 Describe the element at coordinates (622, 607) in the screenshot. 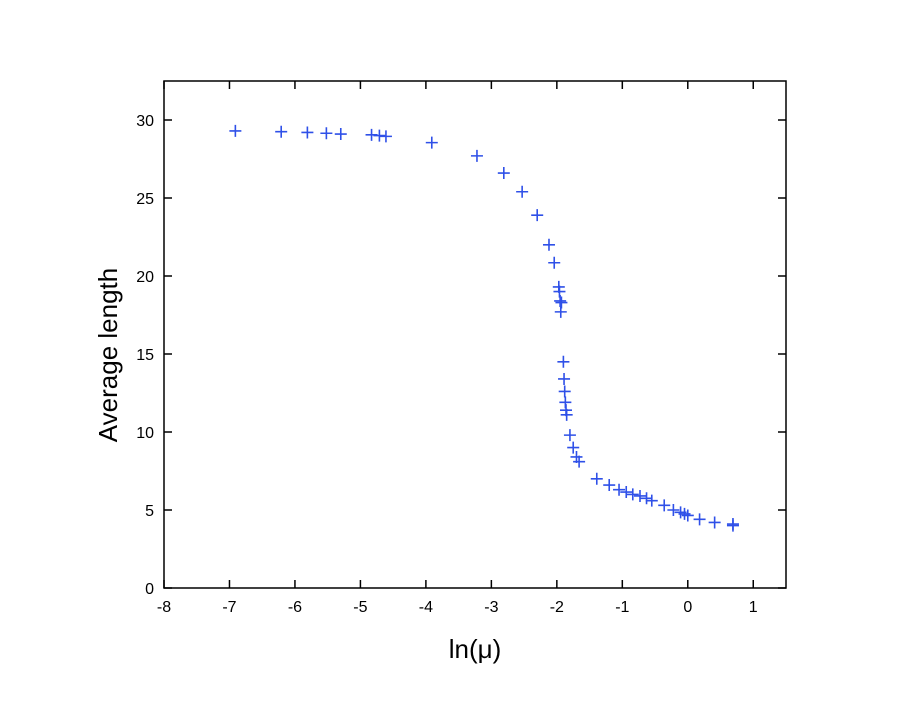

I see `x-tick-label: -1` at that location.